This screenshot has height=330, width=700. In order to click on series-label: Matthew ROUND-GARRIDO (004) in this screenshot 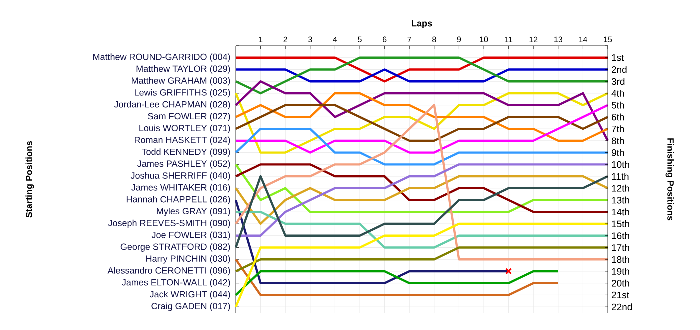, I will do `click(162, 58)`.